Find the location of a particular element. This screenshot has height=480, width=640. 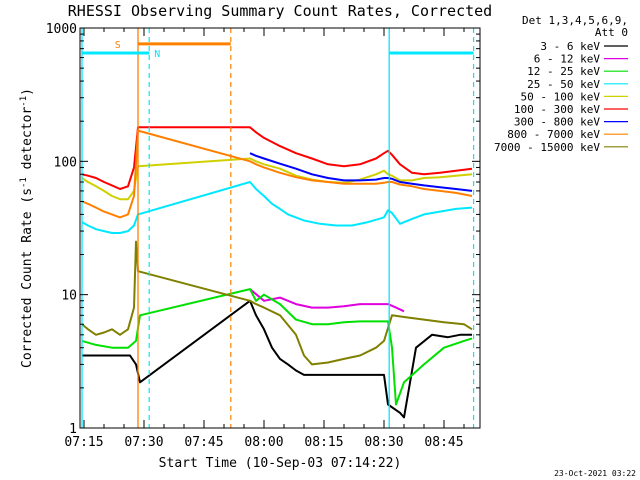

x-tick-label-3: 08:00 is located at coordinates (263, 442).